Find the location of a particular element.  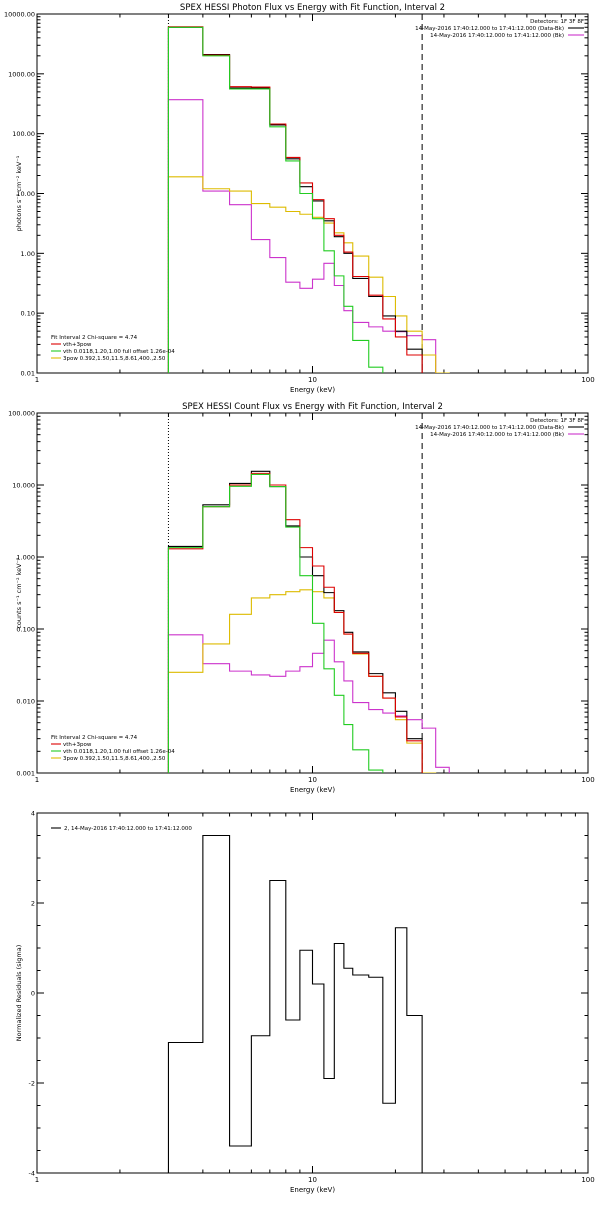

y-tick-label: 100.00 is located at coordinates (23, 134).